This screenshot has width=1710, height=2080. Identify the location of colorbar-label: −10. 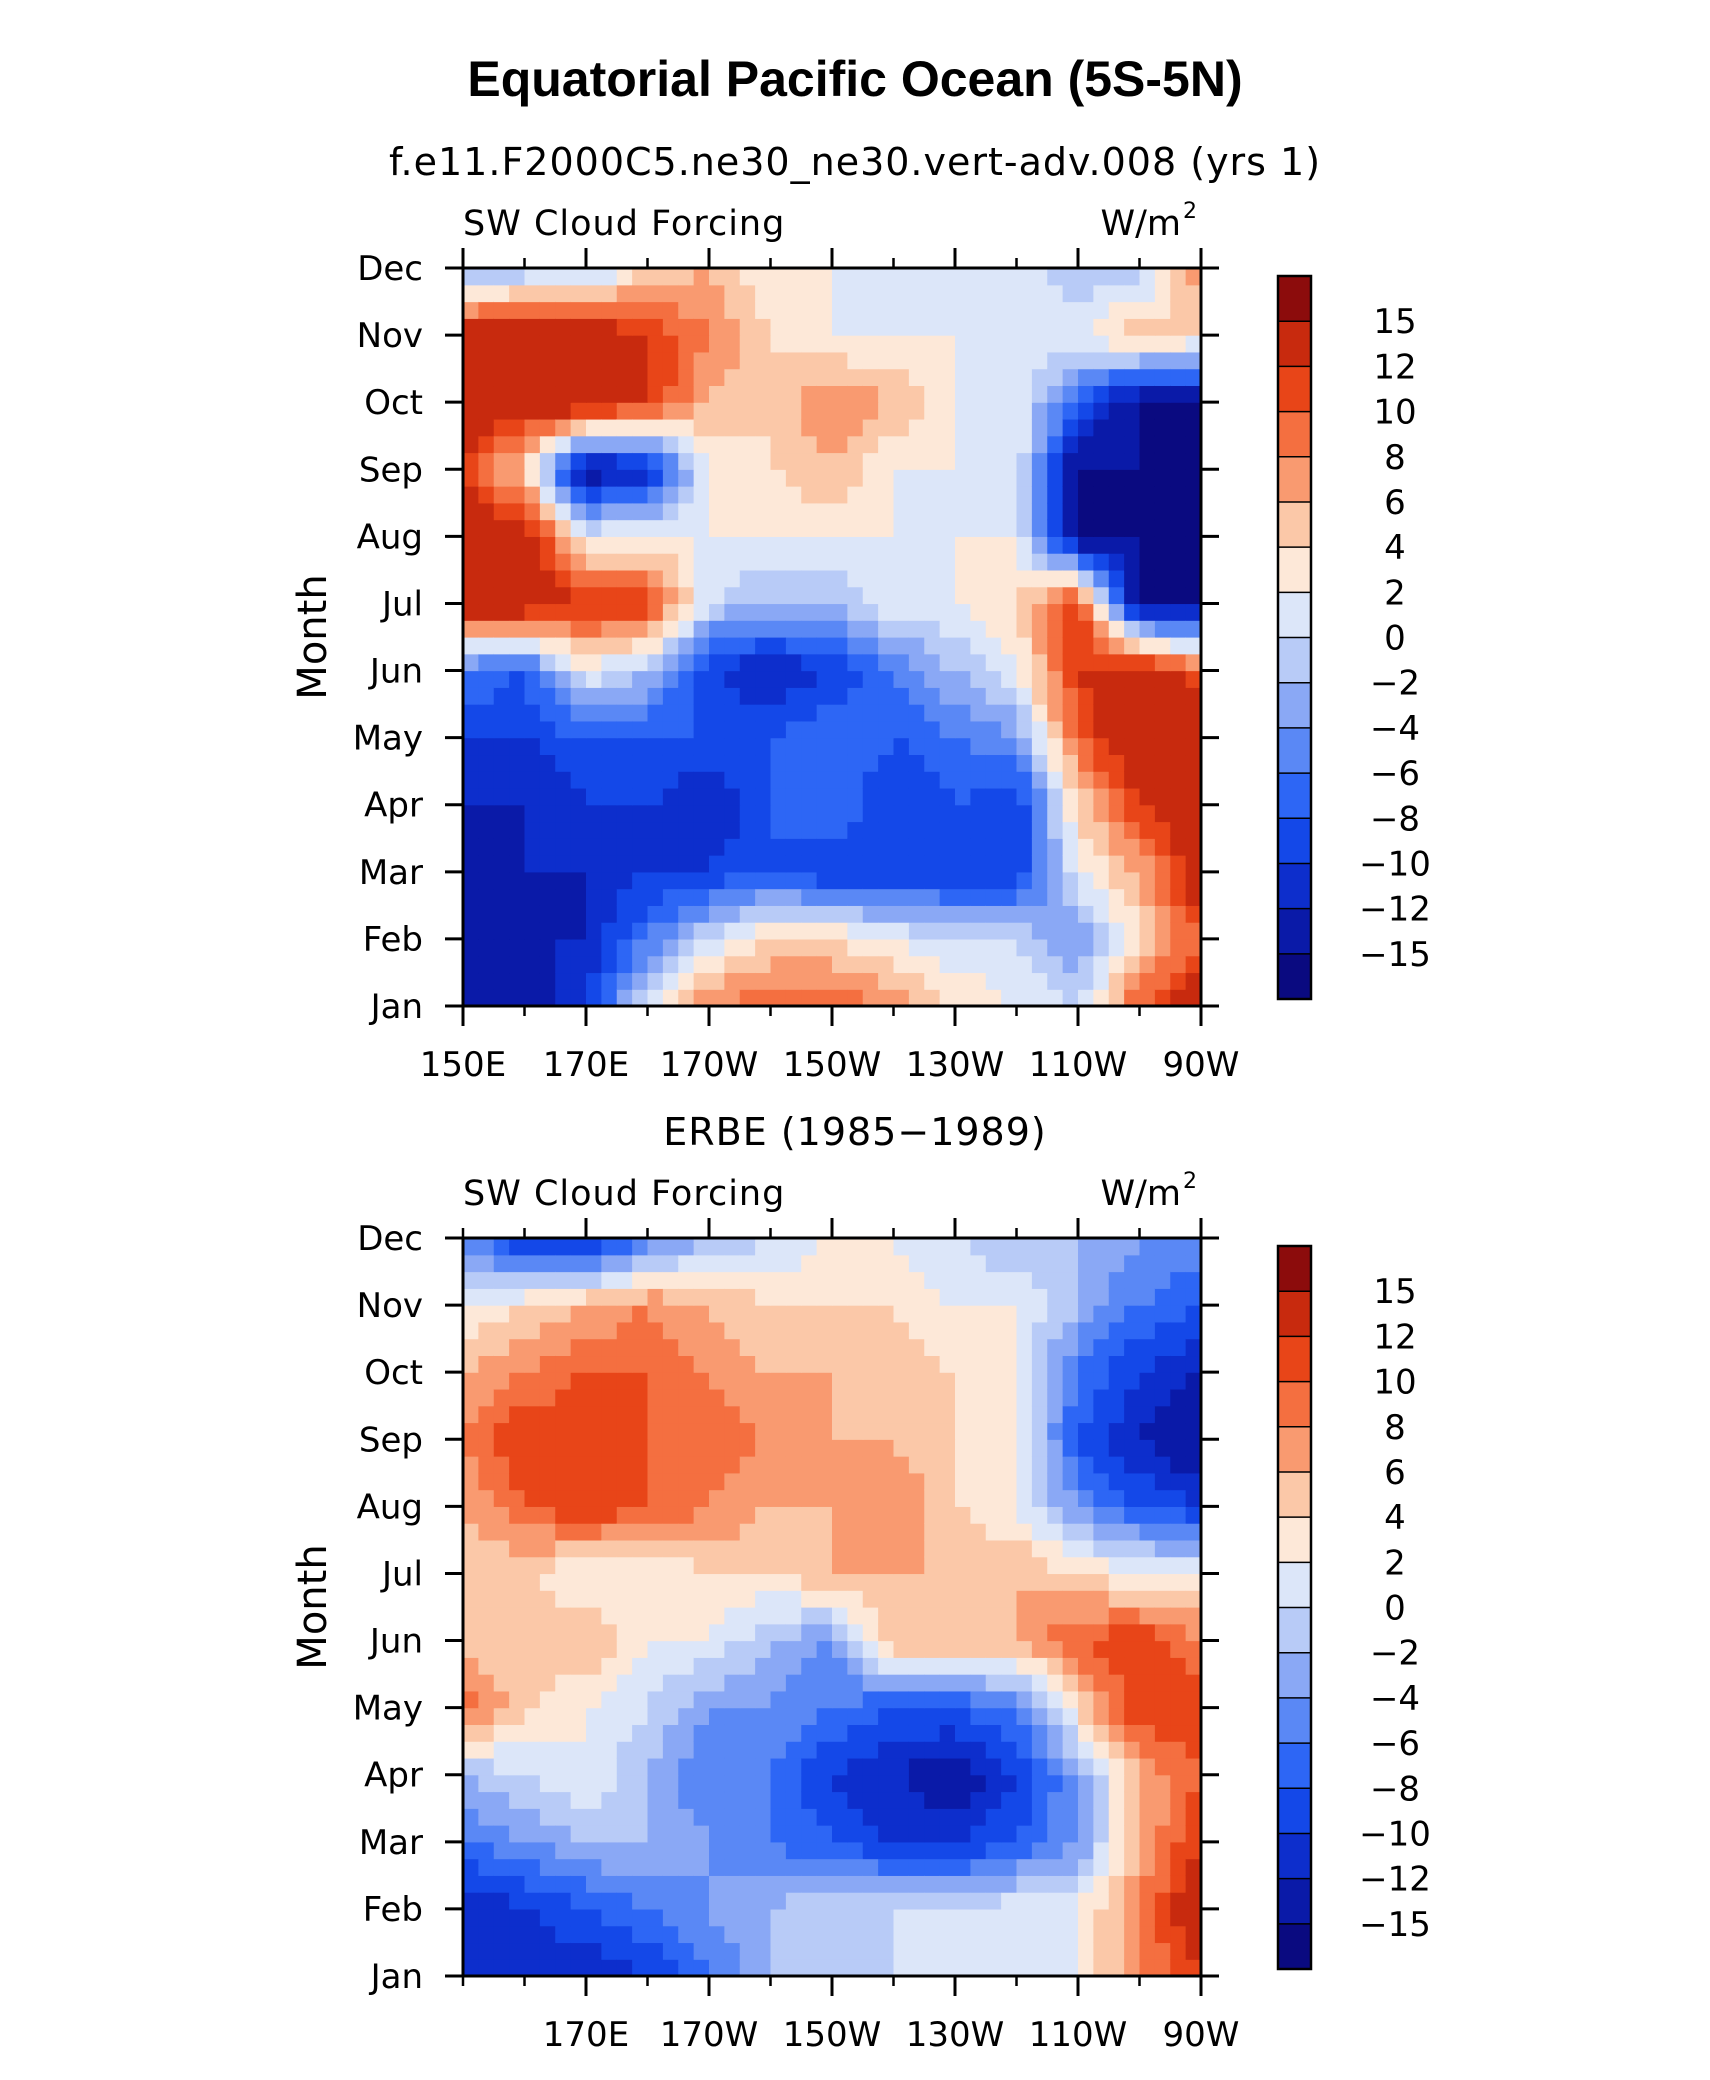
(1395, 1834).